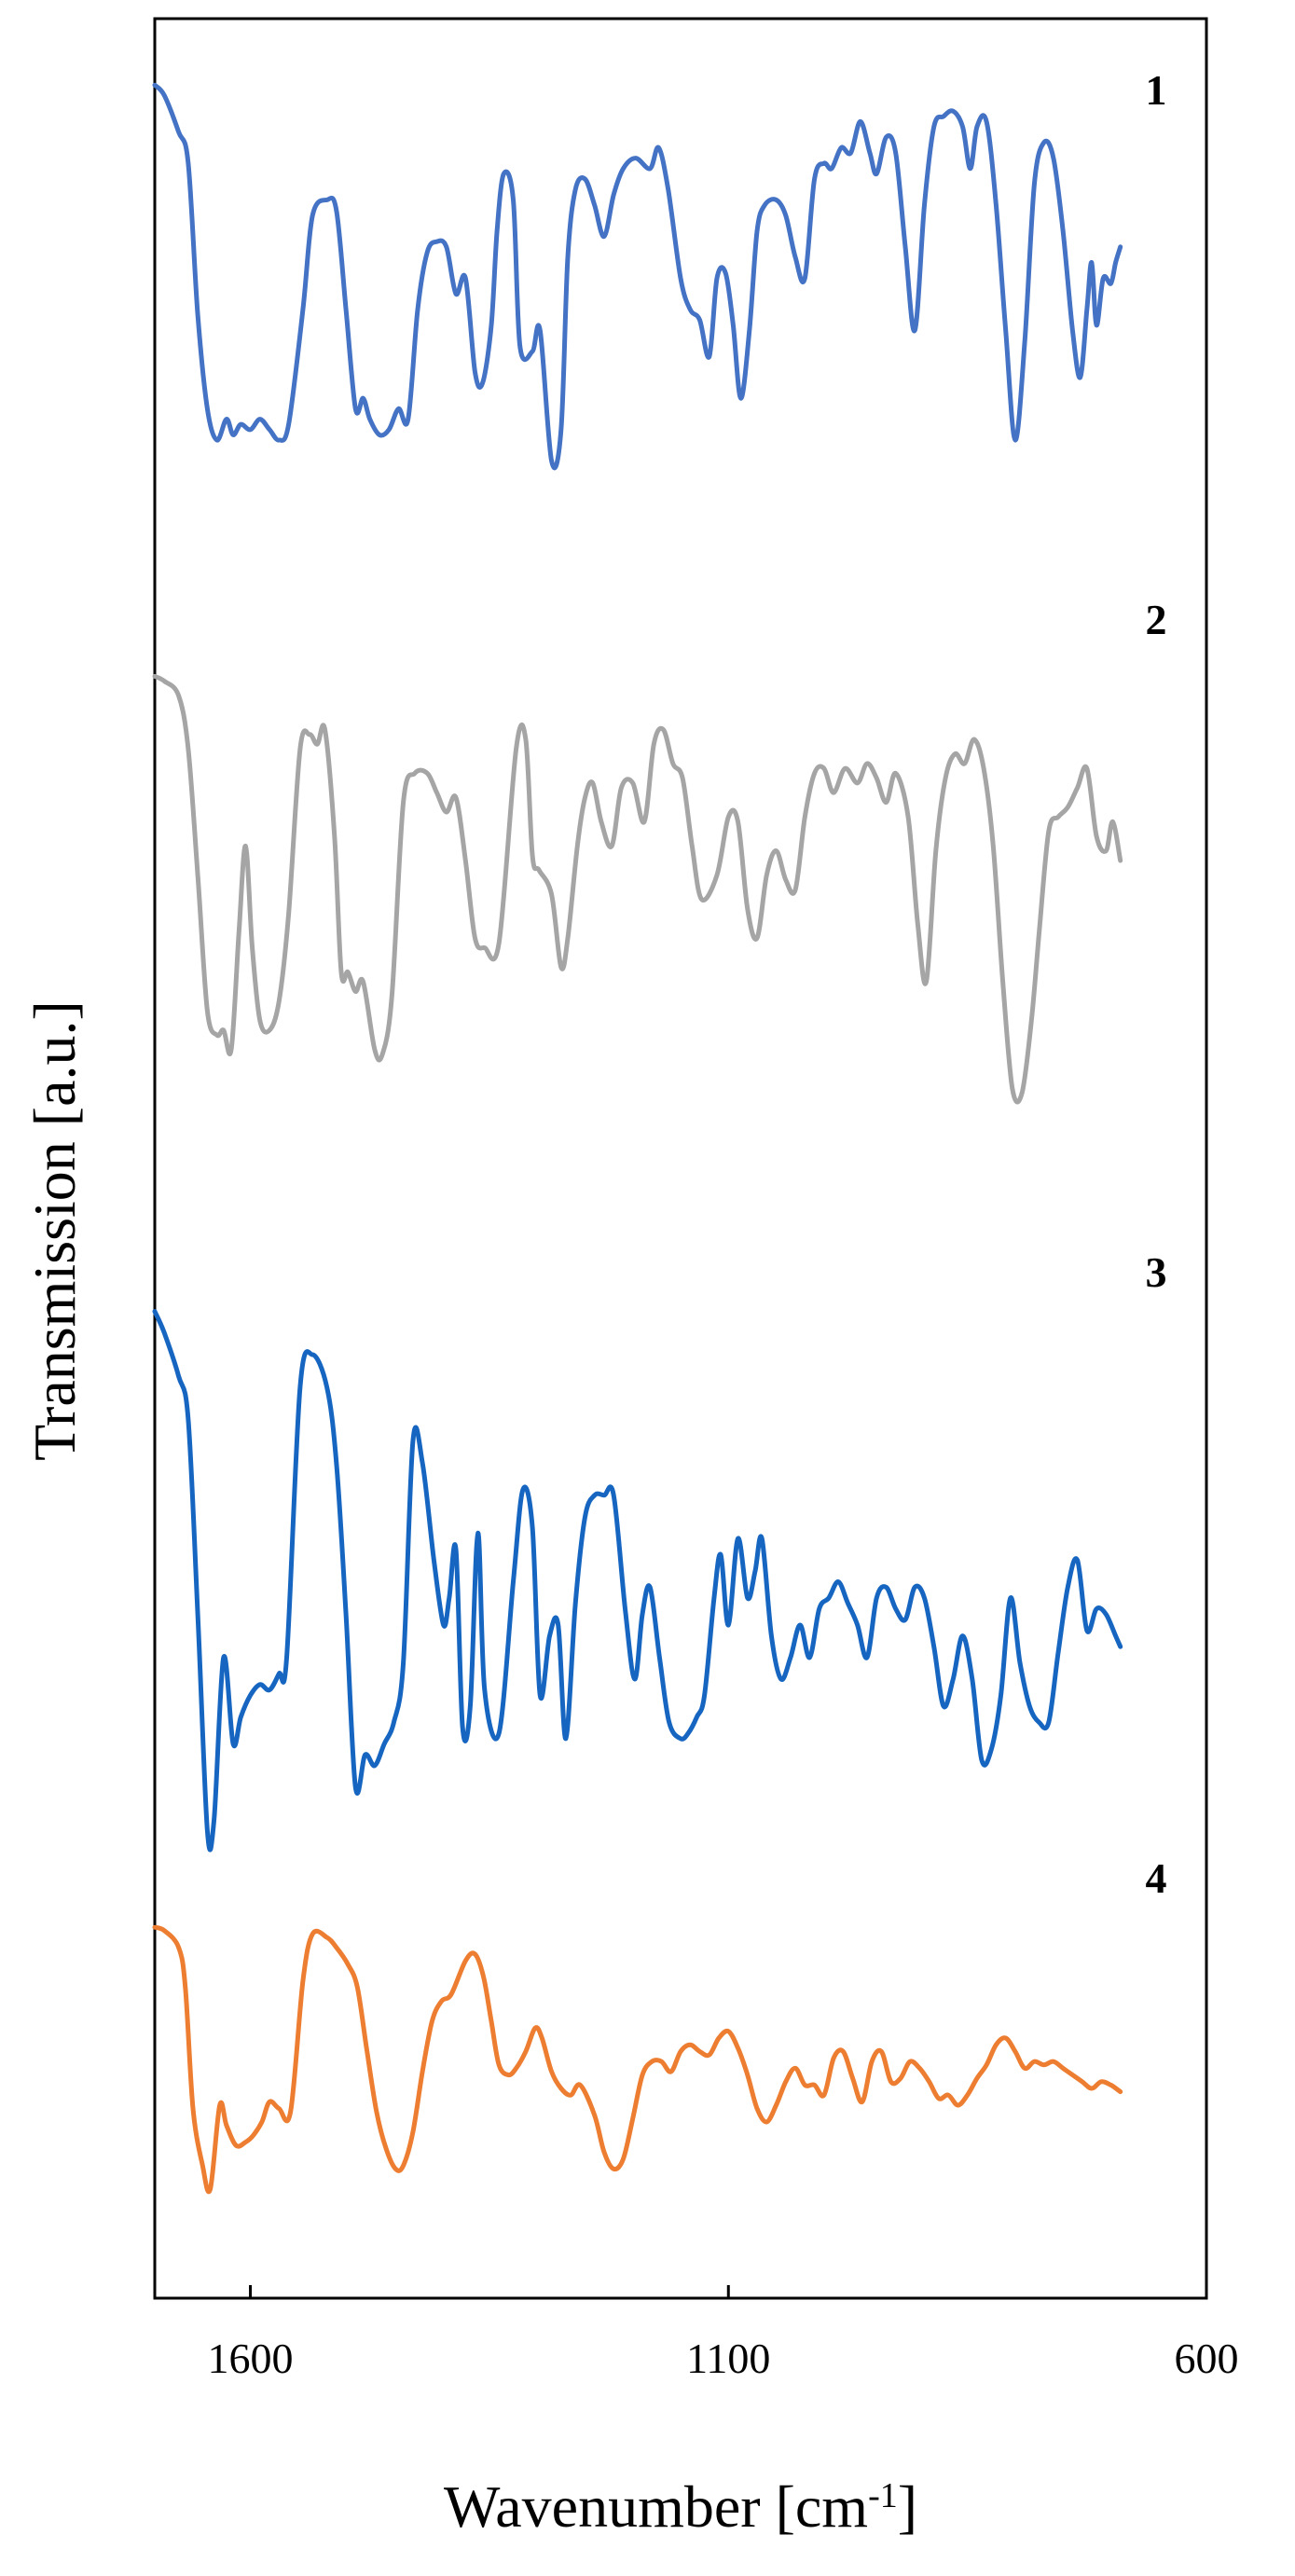 The width and height of the screenshot is (1295, 2576). Describe the element at coordinates (1156, 984) in the screenshot. I see `series-label-layer: 1 2 3 4` at that location.